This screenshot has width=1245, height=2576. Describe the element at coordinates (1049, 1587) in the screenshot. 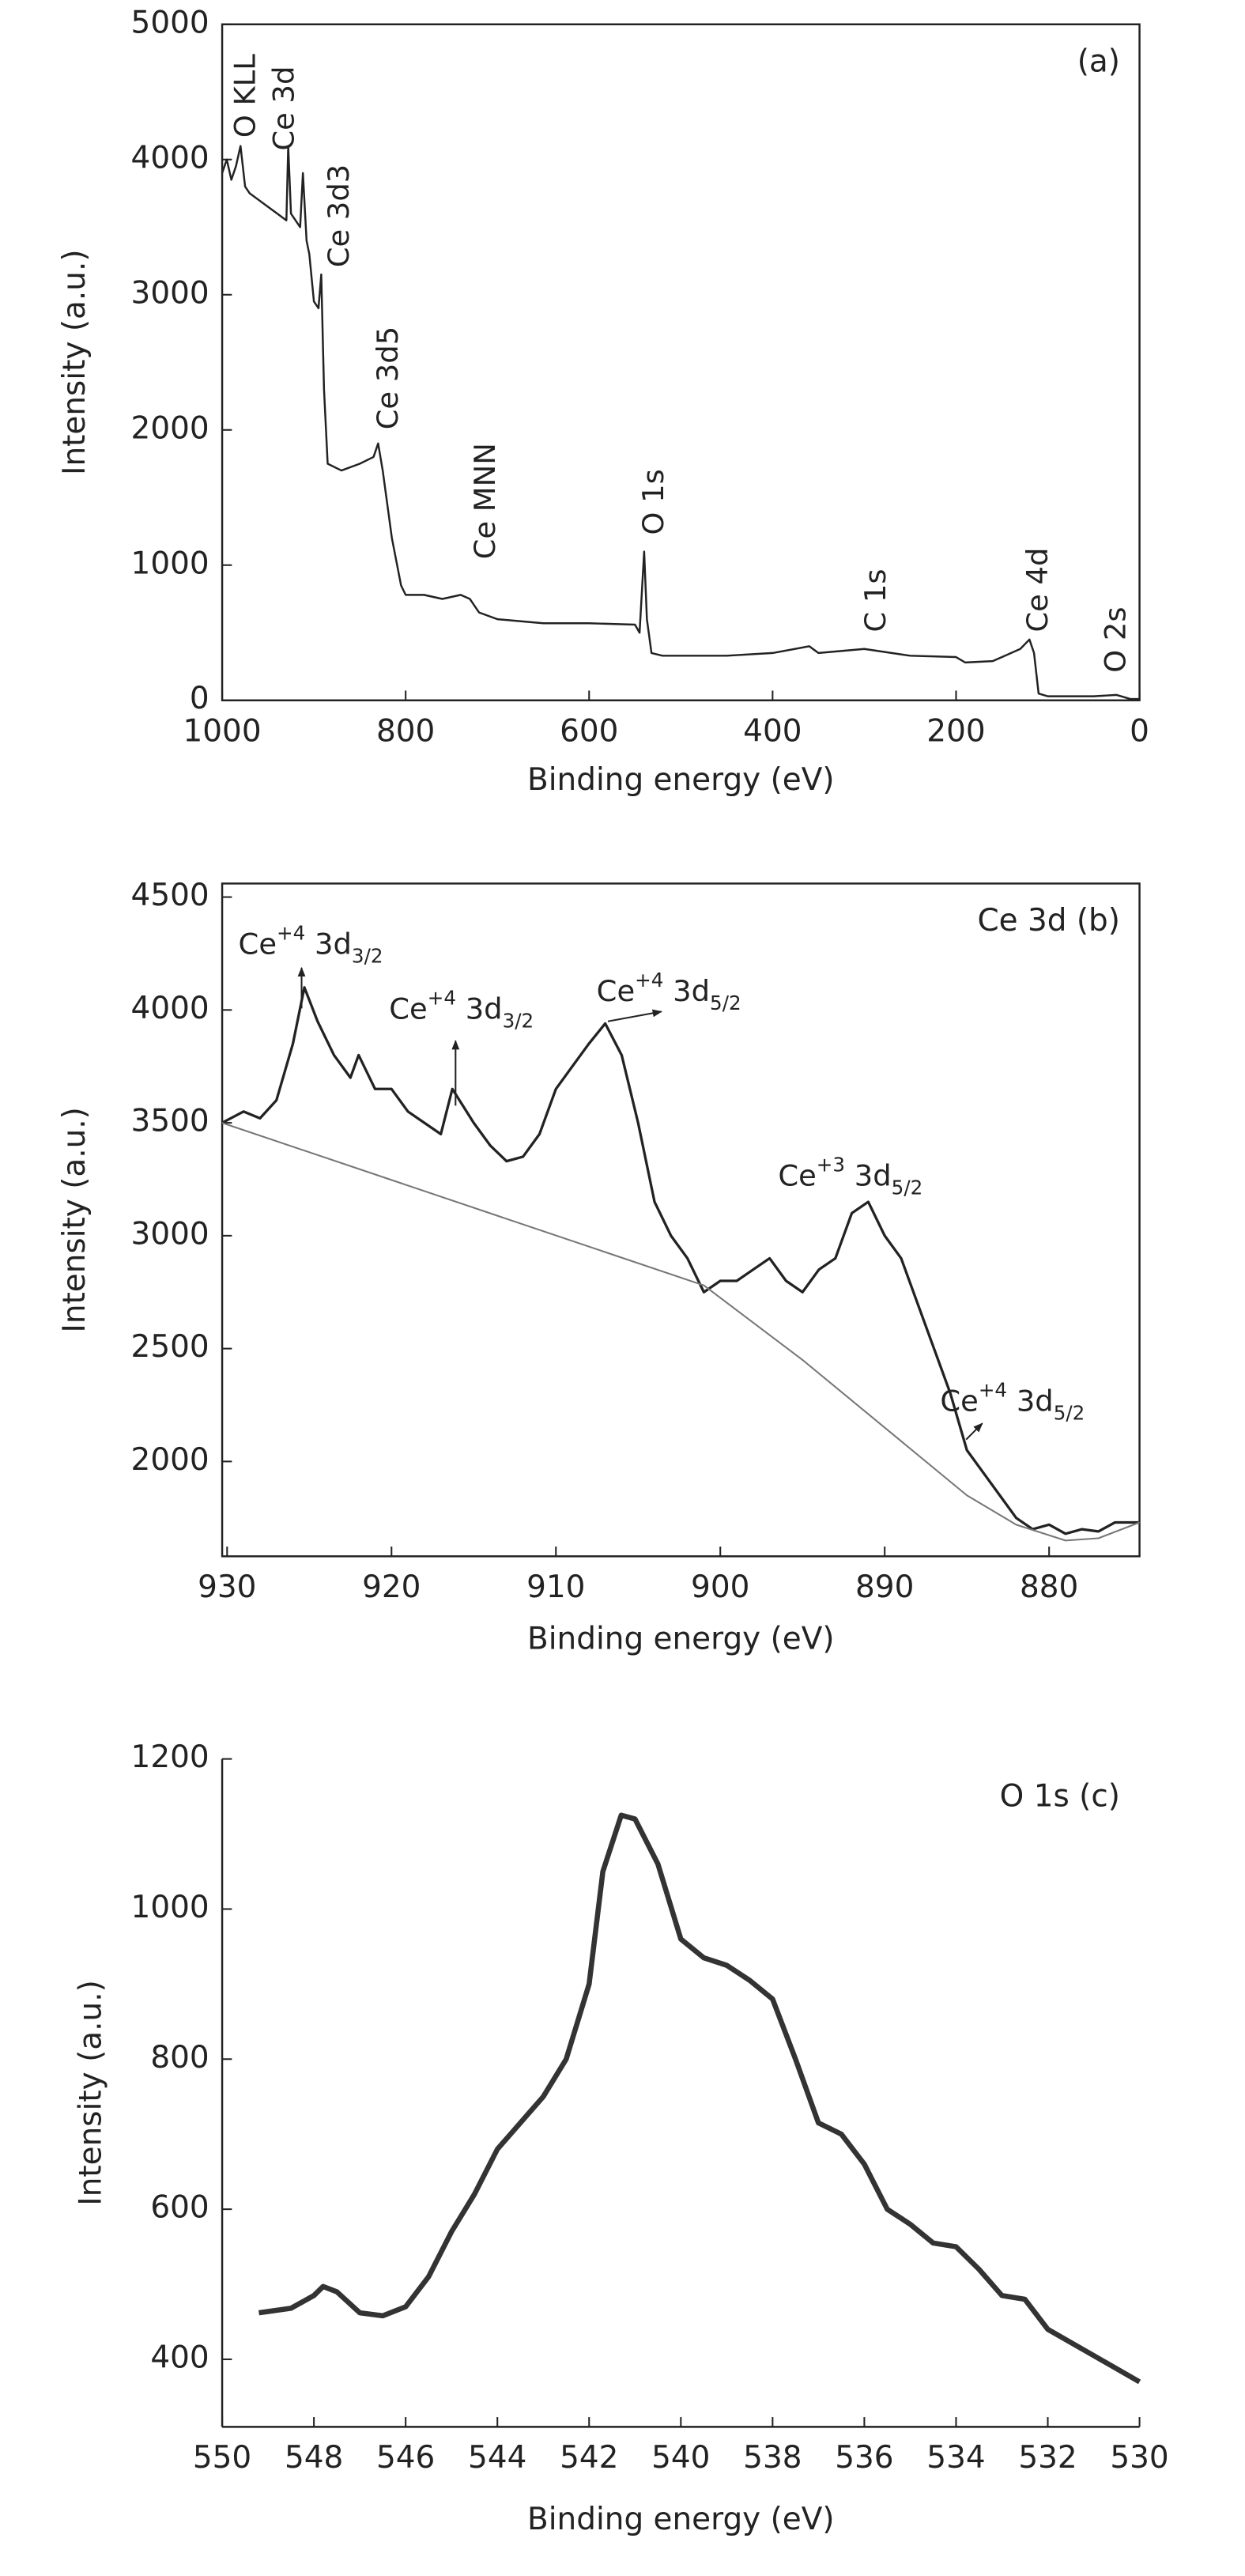

I see `x-tick-label: 880` at that location.